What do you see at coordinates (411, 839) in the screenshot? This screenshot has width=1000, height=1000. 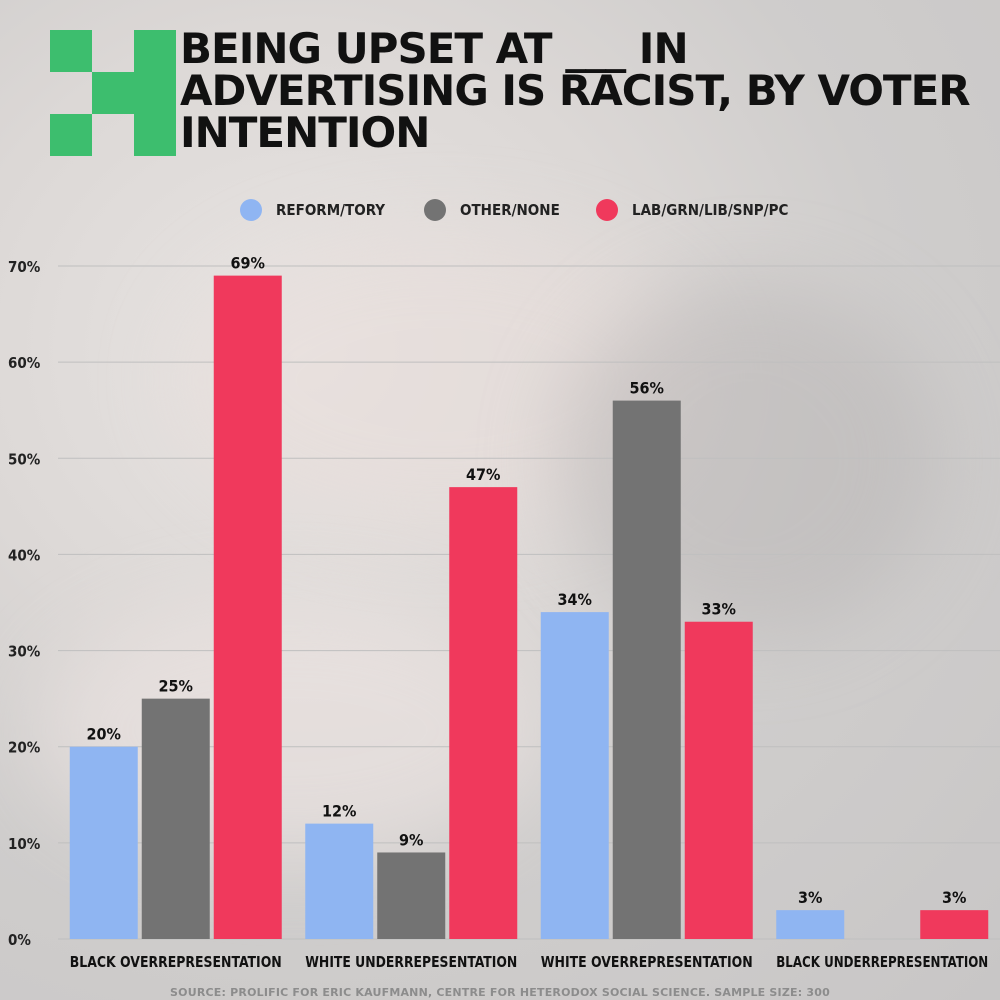 I see `data-label-white-underrepesentation-other-none: 9%` at bounding box center [411, 839].